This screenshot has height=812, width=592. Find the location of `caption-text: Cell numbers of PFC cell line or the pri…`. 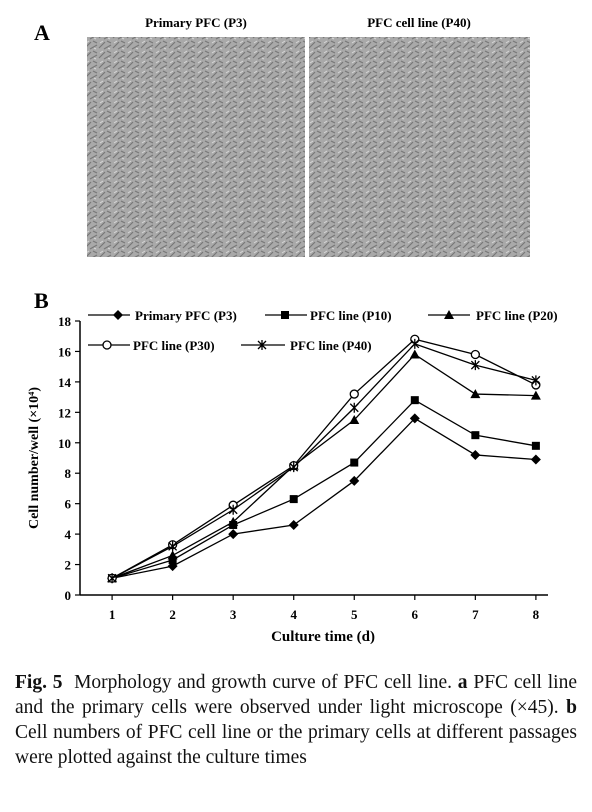

caption-text: Cell numbers of PFC cell line or the pri… is located at coordinates (296, 745).